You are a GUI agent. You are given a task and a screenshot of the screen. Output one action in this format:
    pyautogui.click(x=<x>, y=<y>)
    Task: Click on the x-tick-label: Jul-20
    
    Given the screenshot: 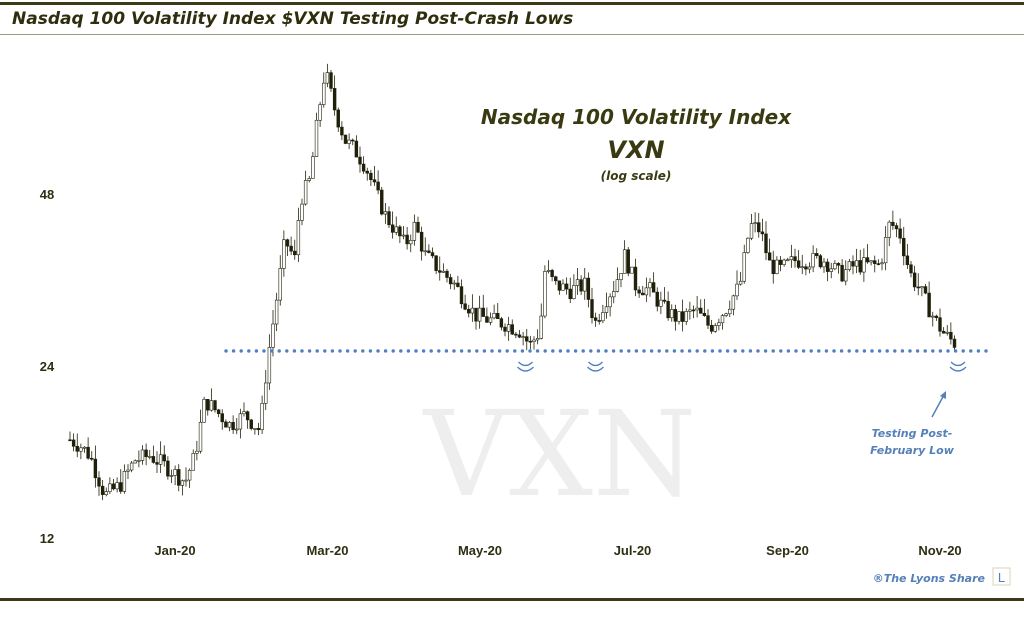 What is the action you would take?
    pyautogui.click(x=633, y=550)
    